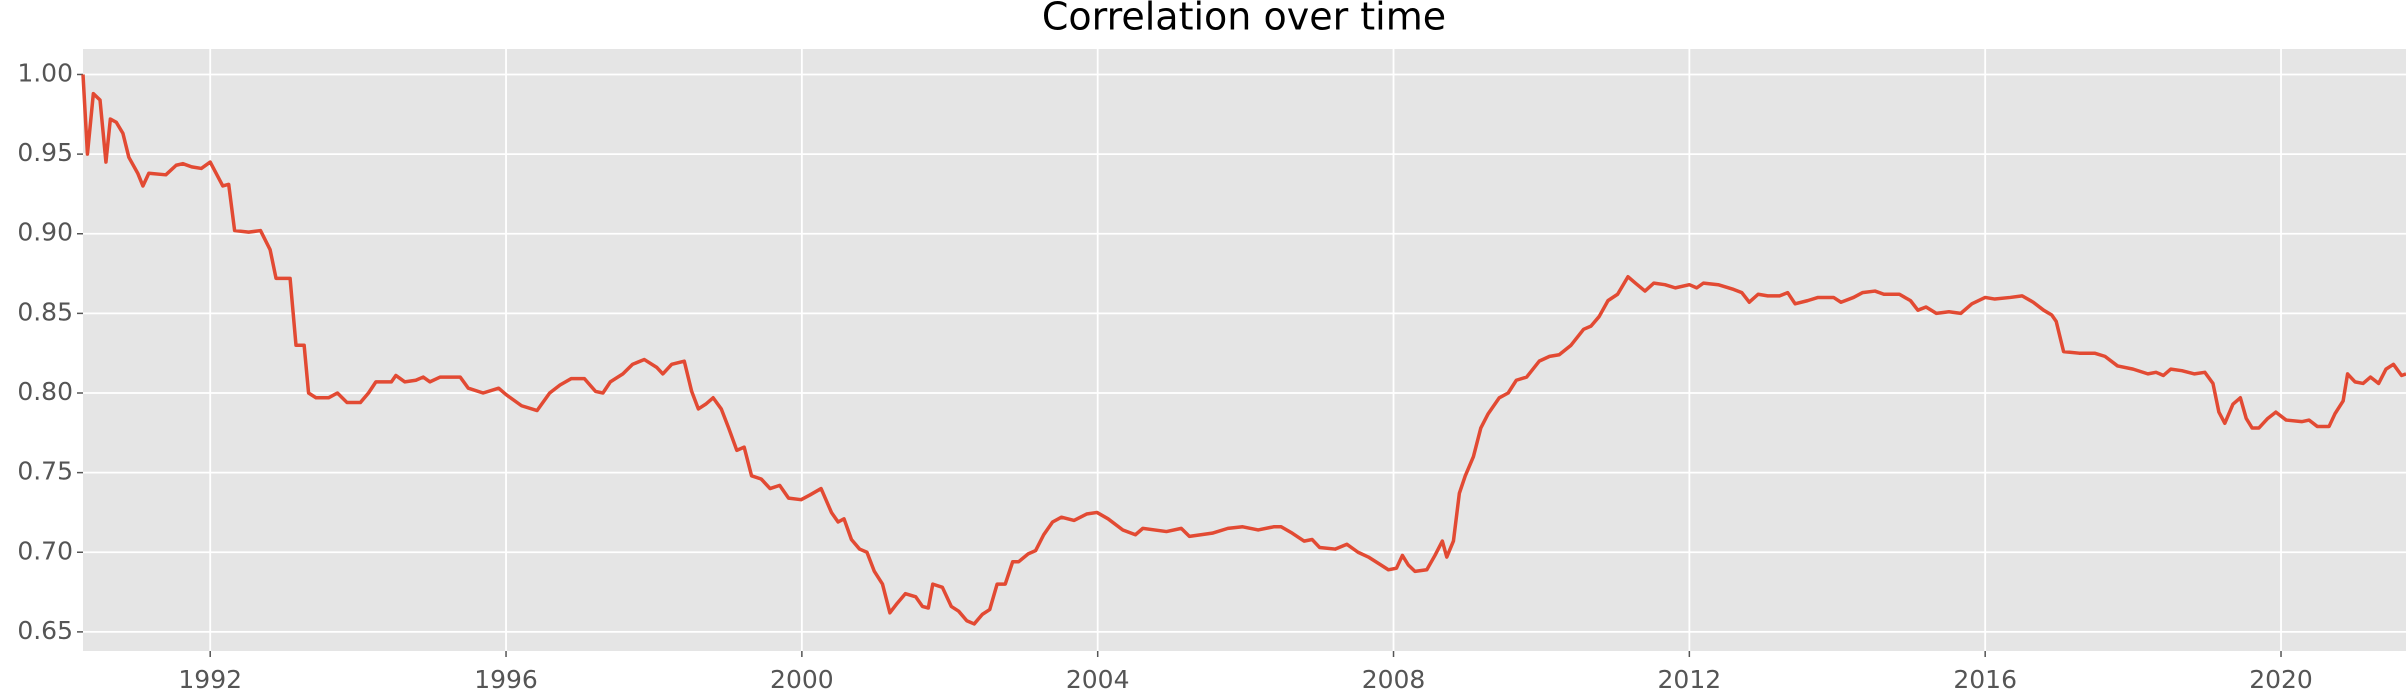 The height and width of the screenshot is (699, 2406). What do you see at coordinates (802, 679) in the screenshot?
I see `x-tick-label: 2000` at bounding box center [802, 679].